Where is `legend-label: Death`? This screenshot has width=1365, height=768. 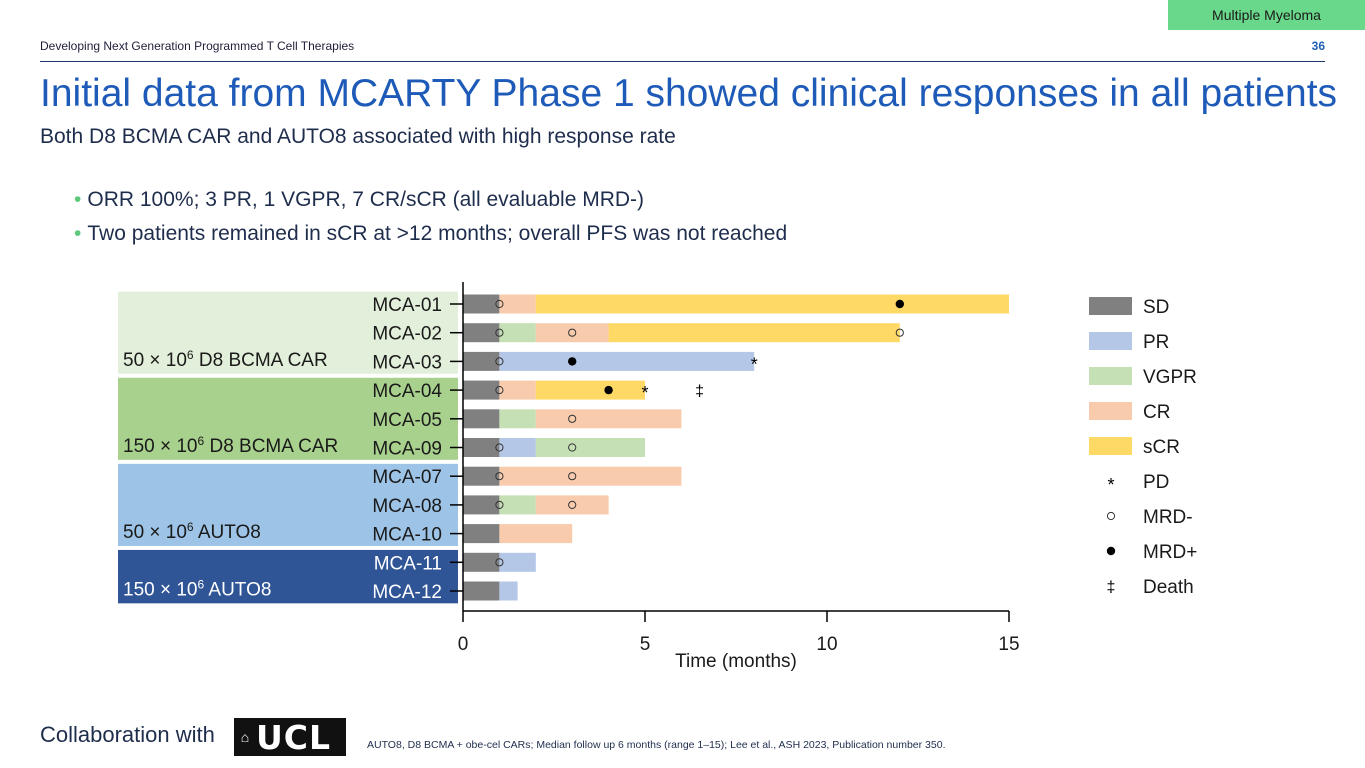
legend-label: Death is located at coordinates (1168, 587).